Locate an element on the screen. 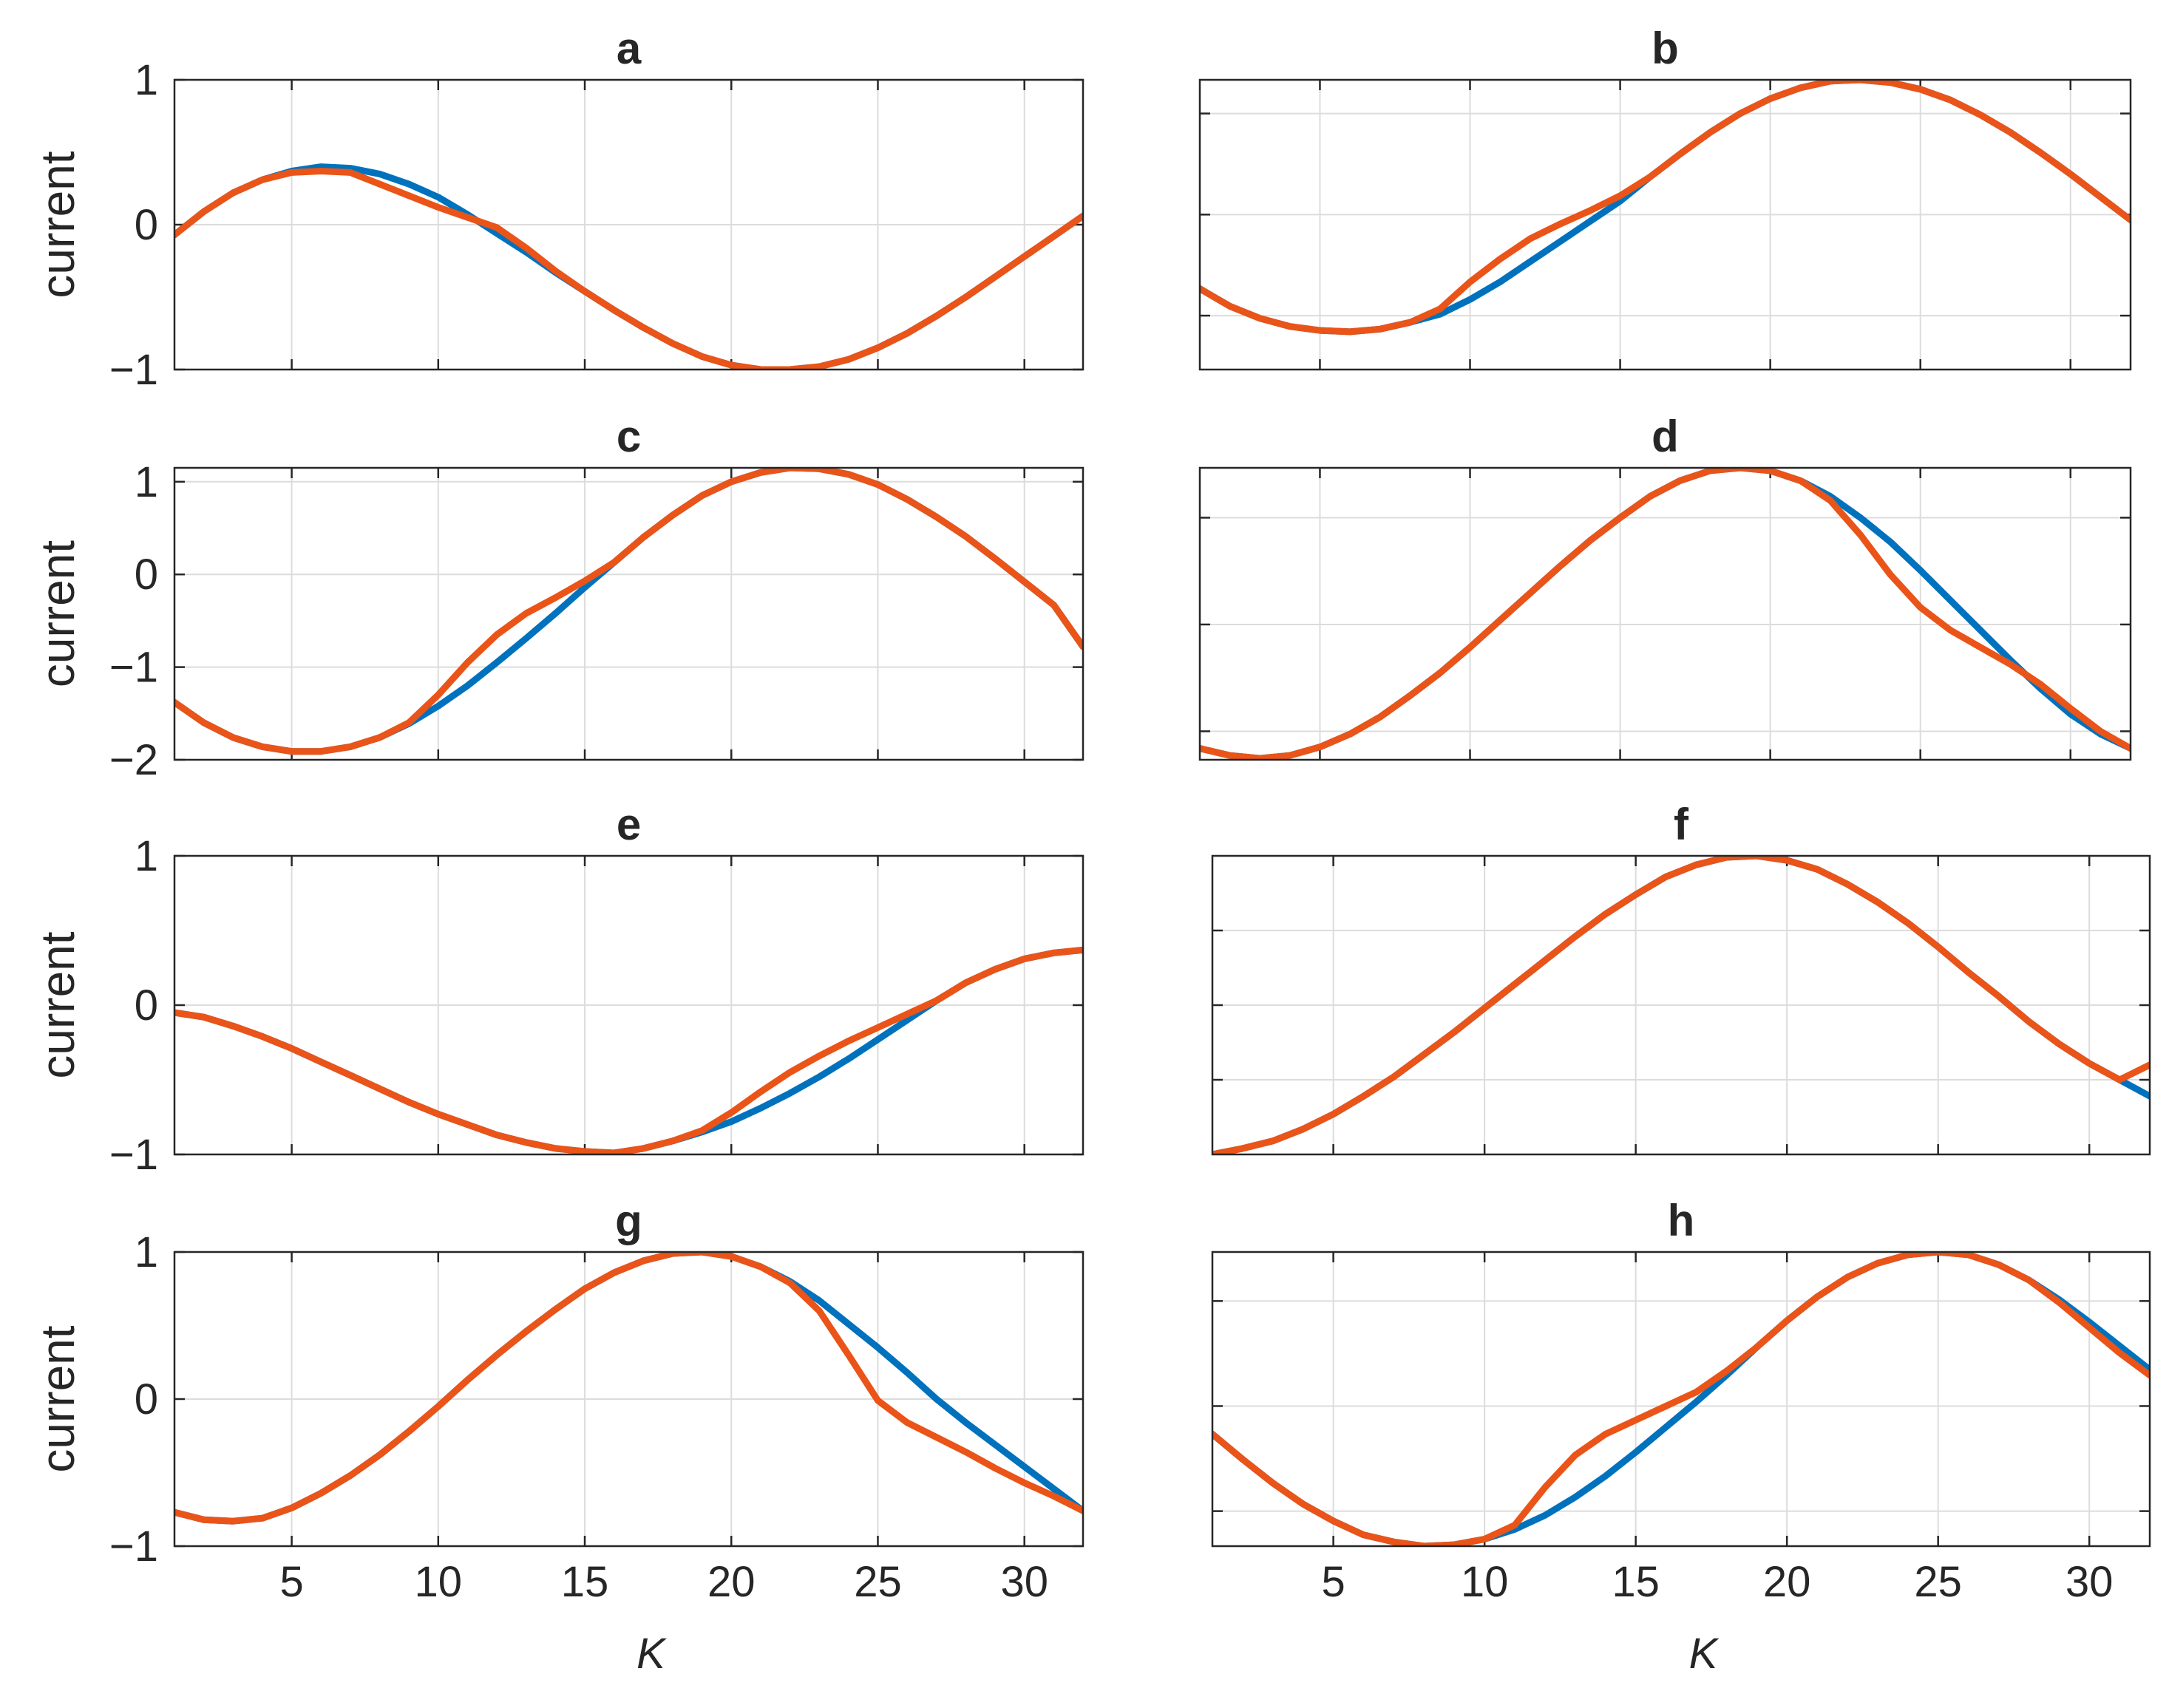  panel-a: a −1 0 1 current is located at coordinates (557, 209).